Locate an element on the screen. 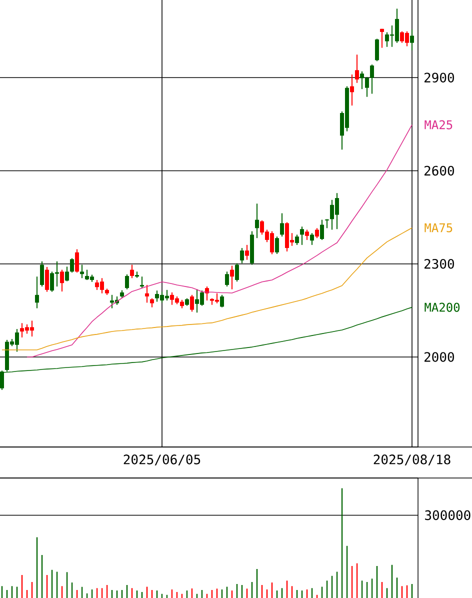 This screenshot has width=472, height=598. y-tick-label: 2600 is located at coordinates (439, 171).